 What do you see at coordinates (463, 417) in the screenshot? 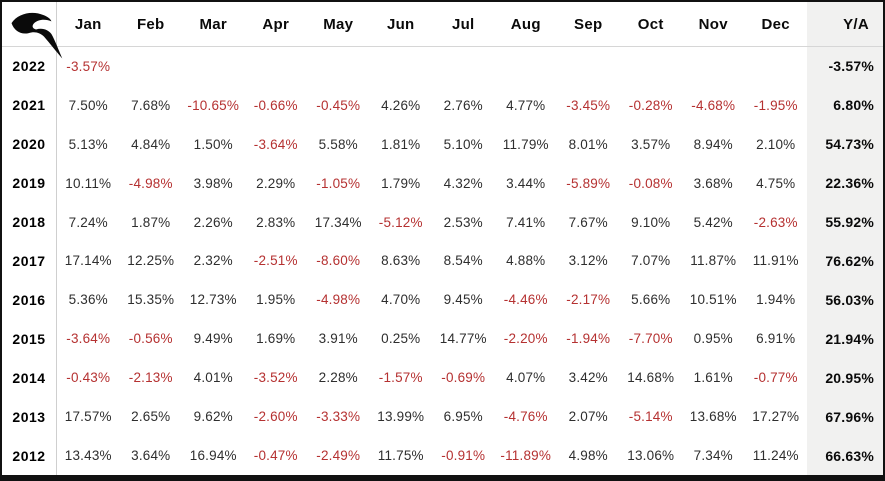
I see `return-cell: 6.95%` at bounding box center [463, 417].